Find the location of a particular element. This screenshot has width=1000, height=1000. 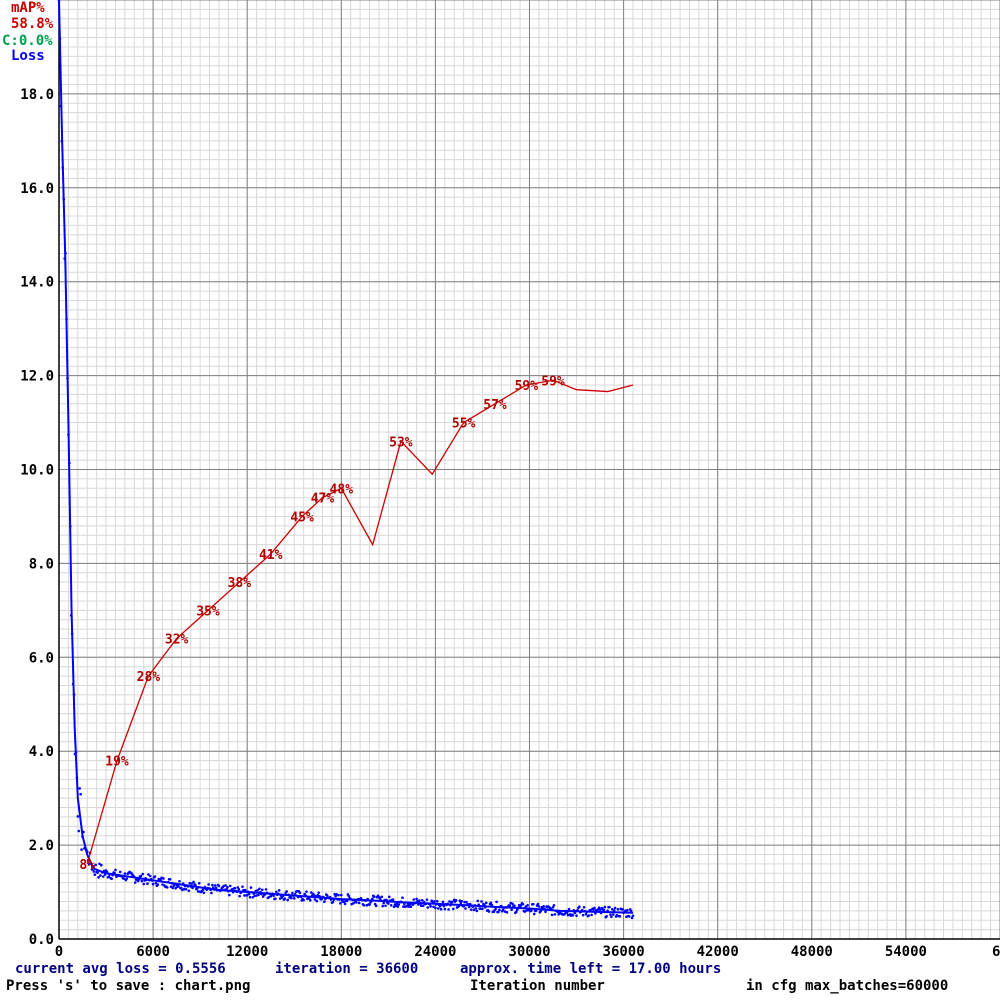

x-tick-label: 60 is located at coordinates (996, 952).